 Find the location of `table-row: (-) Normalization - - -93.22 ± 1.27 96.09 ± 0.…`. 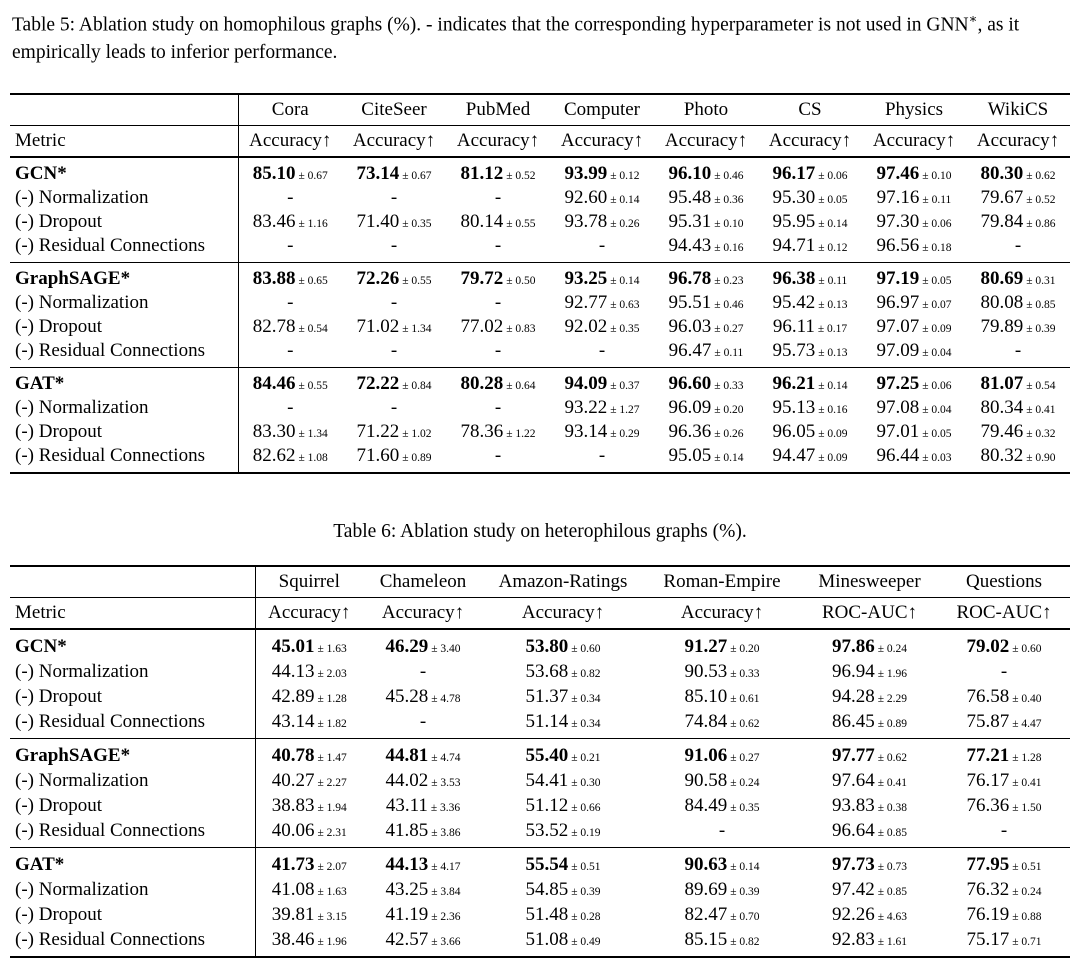

table-row: (-) Normalization - - -93.22 ± 1.27 96.09 ± 0.… is located at coordinates (540, 408).